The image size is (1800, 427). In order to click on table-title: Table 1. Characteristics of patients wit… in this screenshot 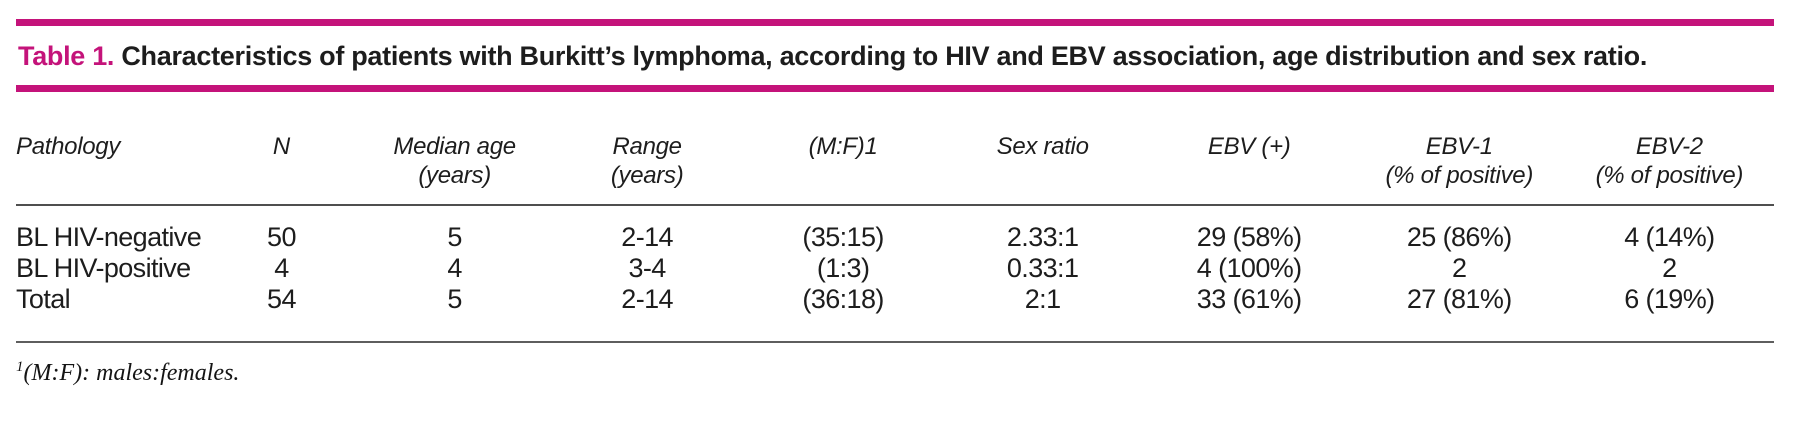, I will do `click(895, 55)`.